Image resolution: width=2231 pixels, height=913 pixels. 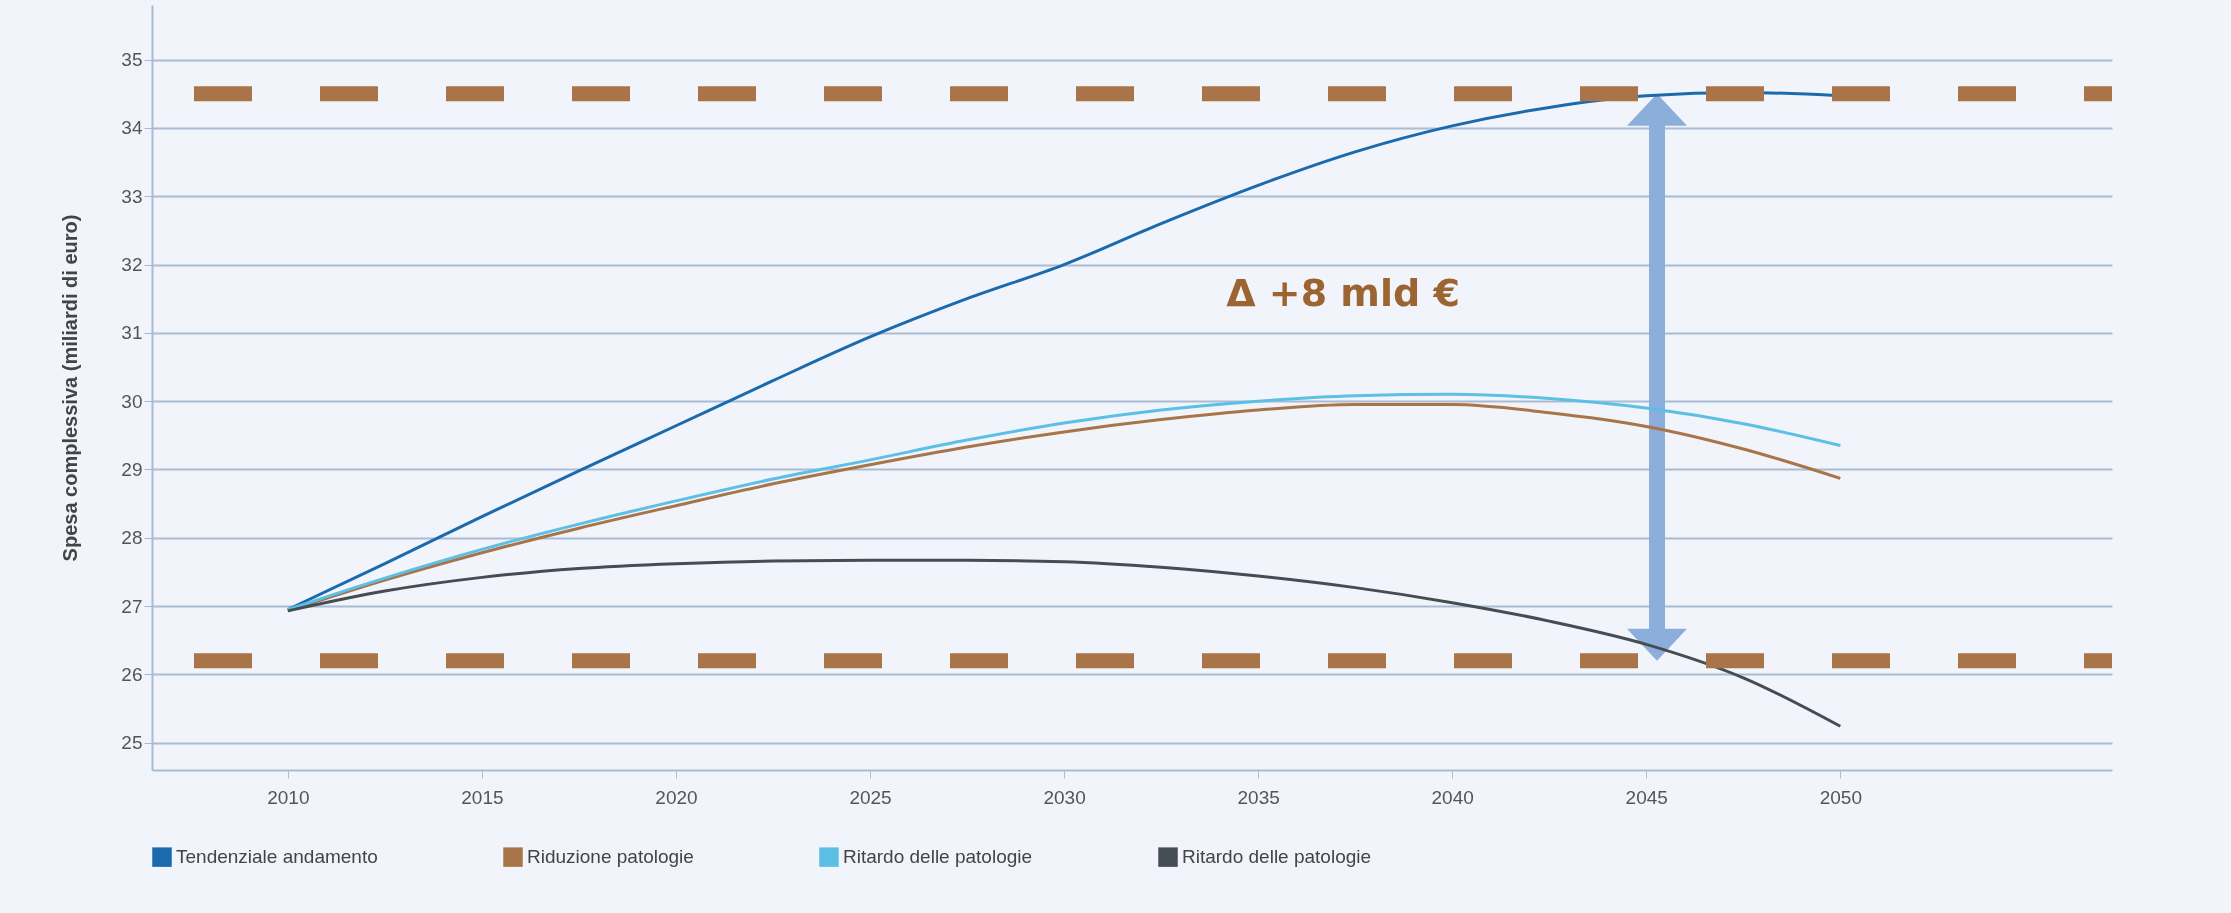 I want to click on line-series, so click(x=1064, y=643).